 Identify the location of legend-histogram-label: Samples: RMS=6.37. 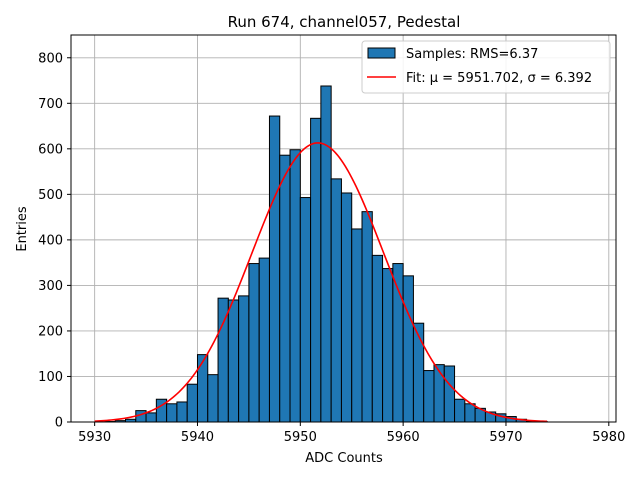
(472, 54).